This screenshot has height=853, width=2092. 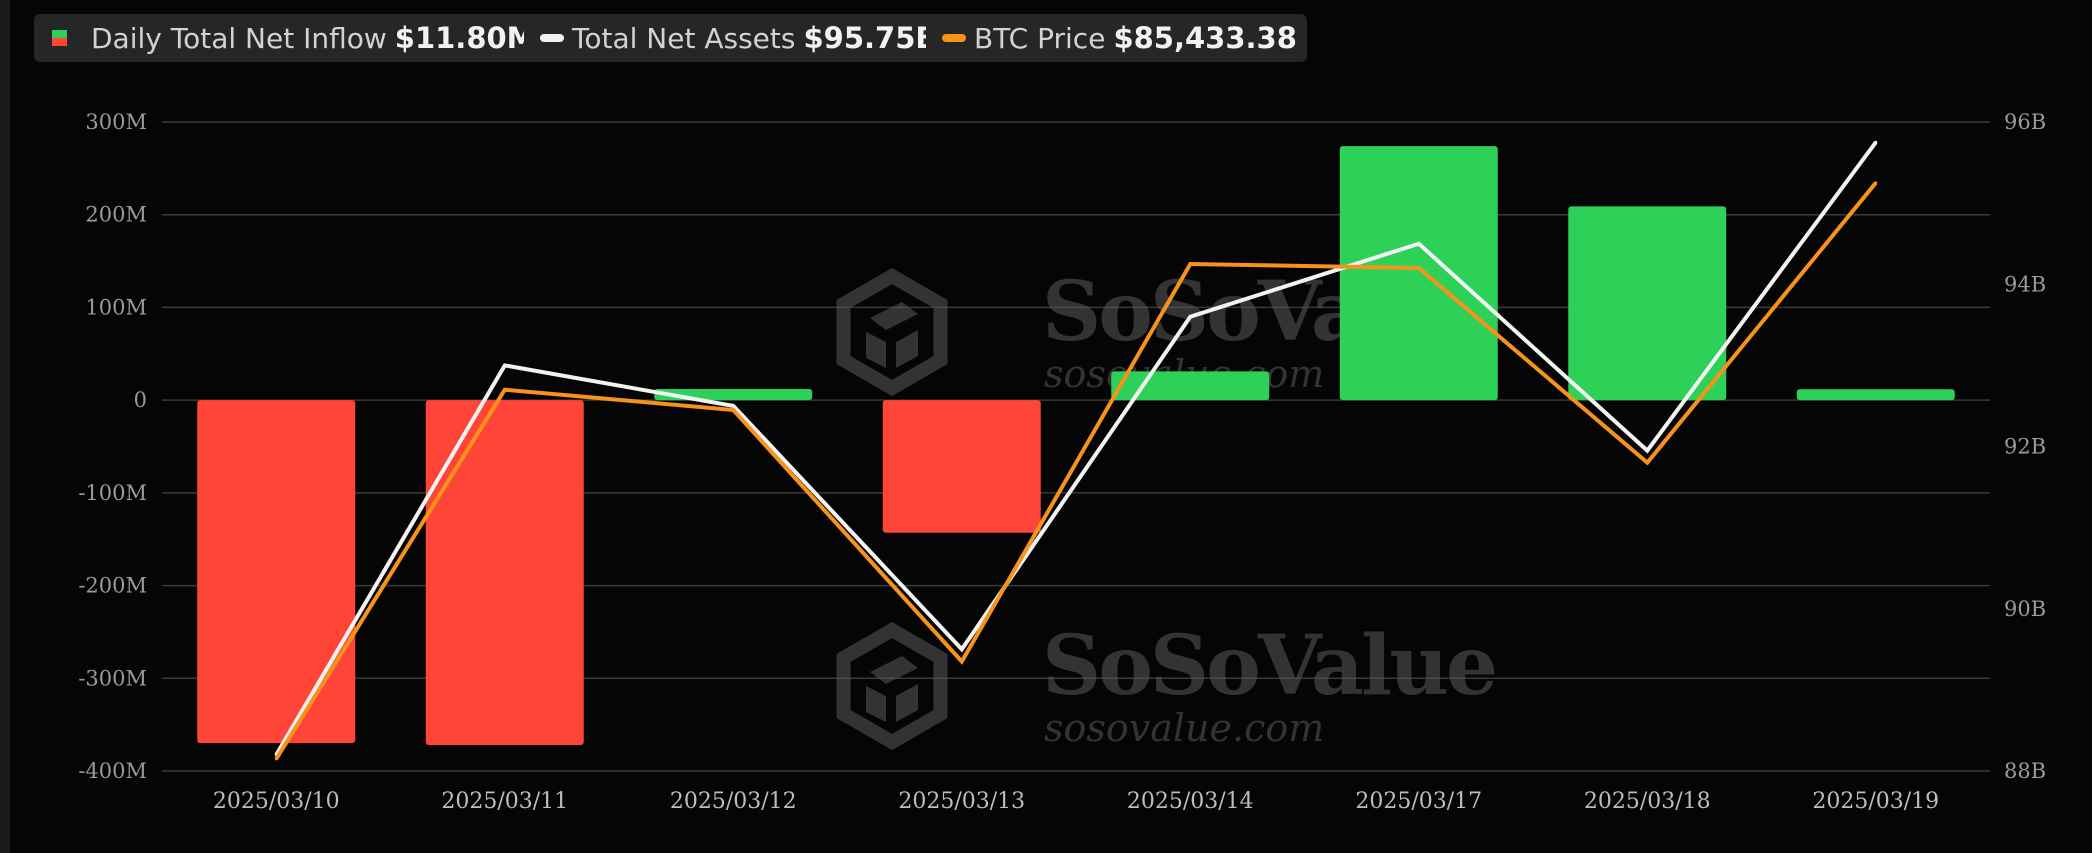 I want to click on x-tick-label: 2025/03/18, so click(x=1647, y=801).